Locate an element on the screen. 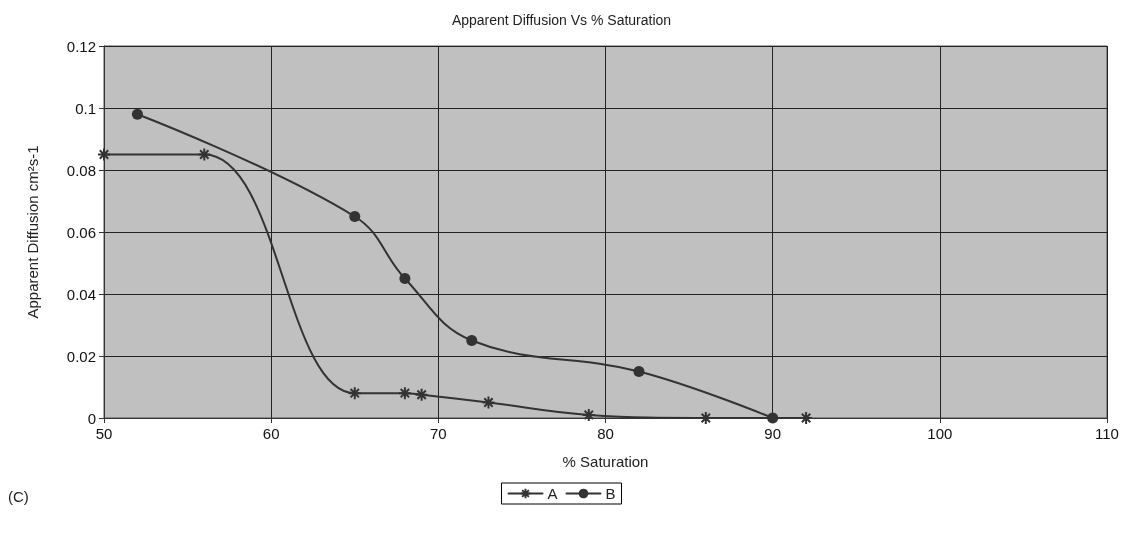  y-tick-label: 0 is located at coordinates (91, 418).